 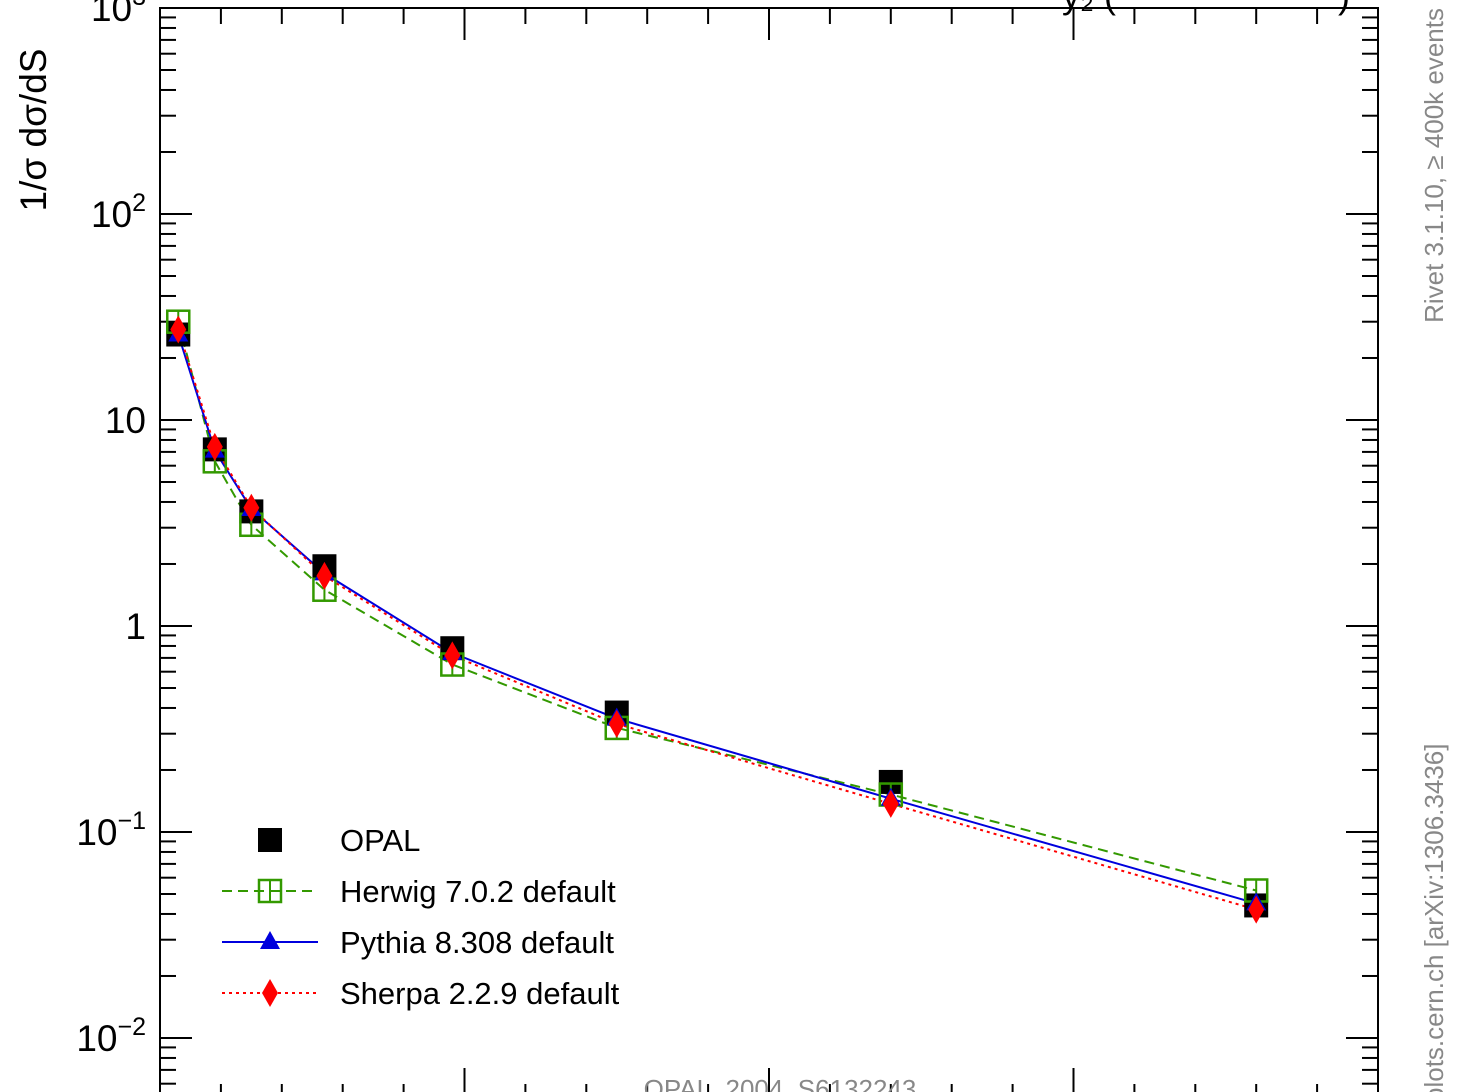 What do you see at coordinates (380, 840) in the screenshot?
I see `legend-label-0: OPAL` at bounding box center [380, 840].